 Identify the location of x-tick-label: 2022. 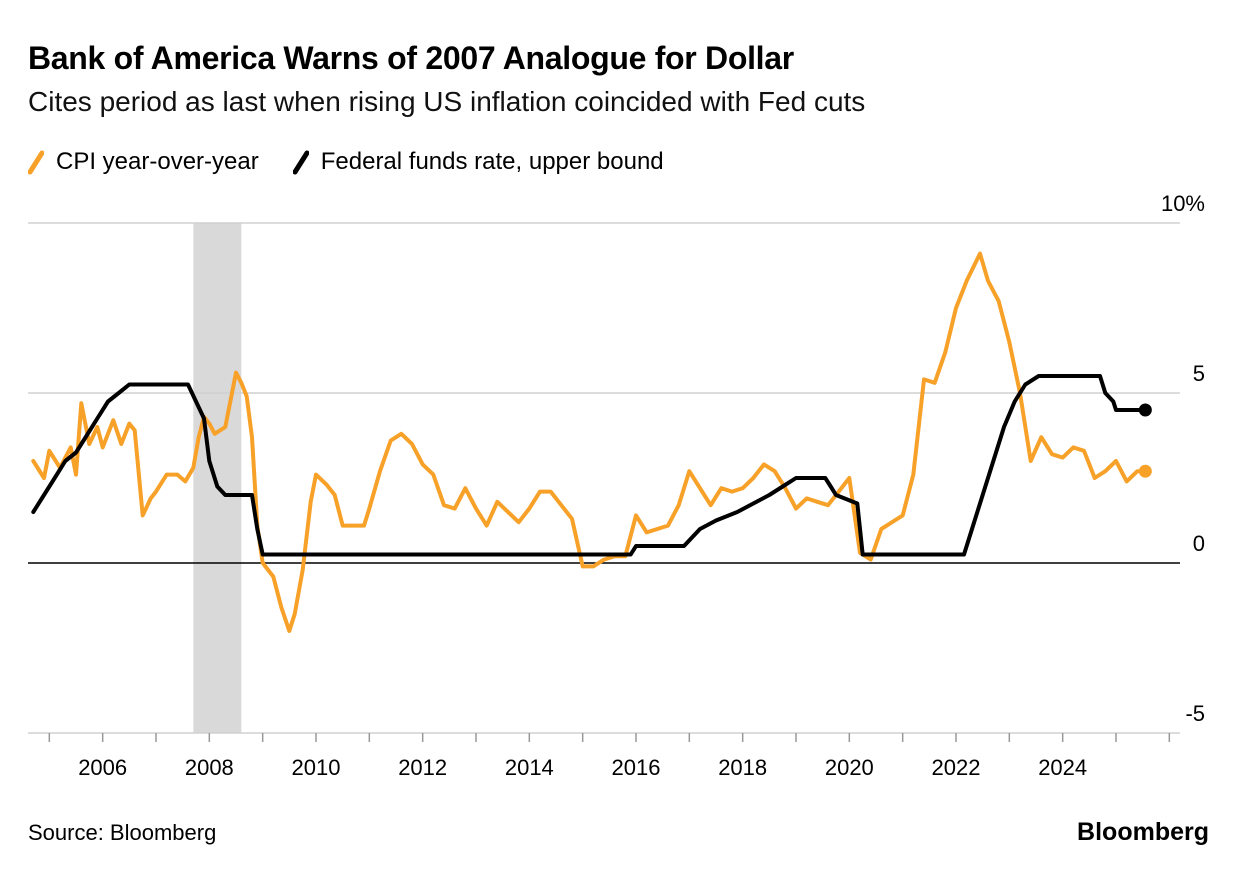
(956, 767).